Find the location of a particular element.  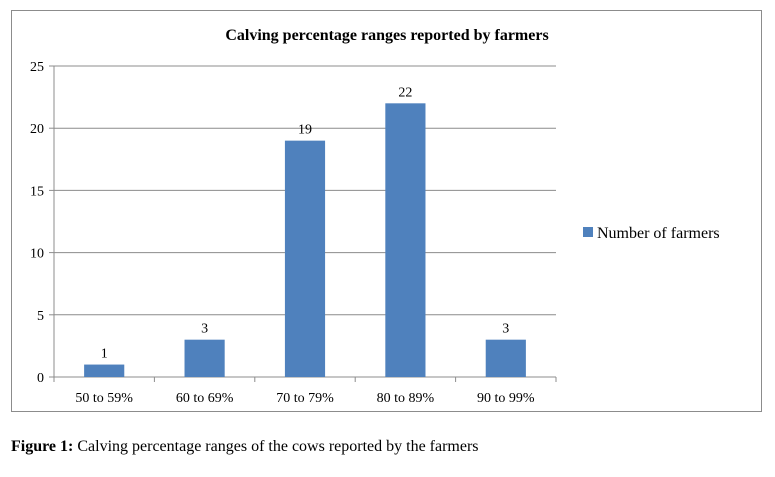

y-tick-label: 15 is located at coordinates (37, 191).